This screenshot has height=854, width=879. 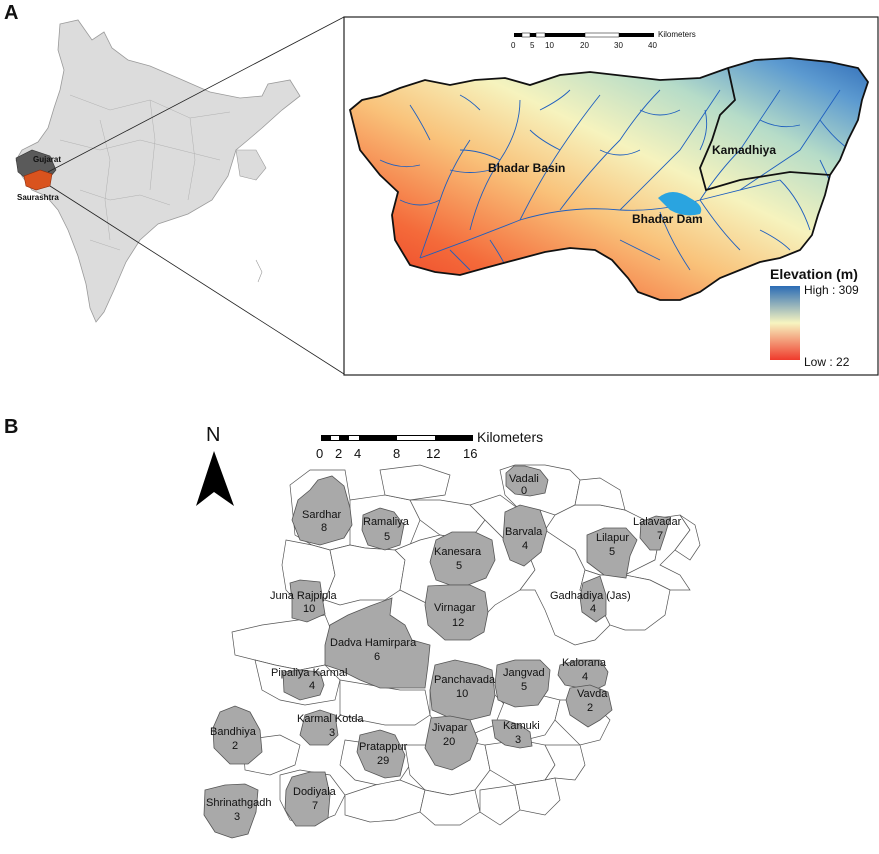 I want to click on scale-b-tick: 0, so click(x=319, y=453).